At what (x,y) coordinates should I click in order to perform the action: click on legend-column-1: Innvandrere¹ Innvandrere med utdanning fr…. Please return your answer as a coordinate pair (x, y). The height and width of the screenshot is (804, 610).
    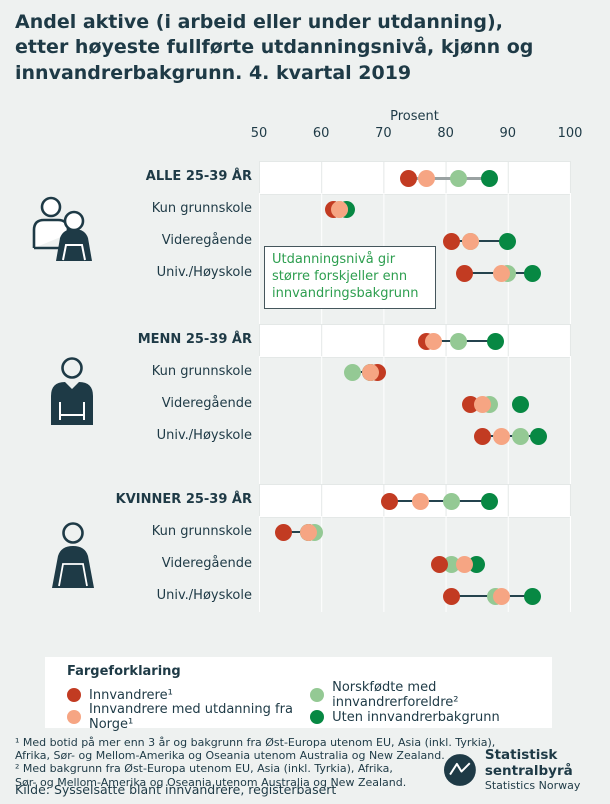
    Looking at the image, I should click on (188, 708).